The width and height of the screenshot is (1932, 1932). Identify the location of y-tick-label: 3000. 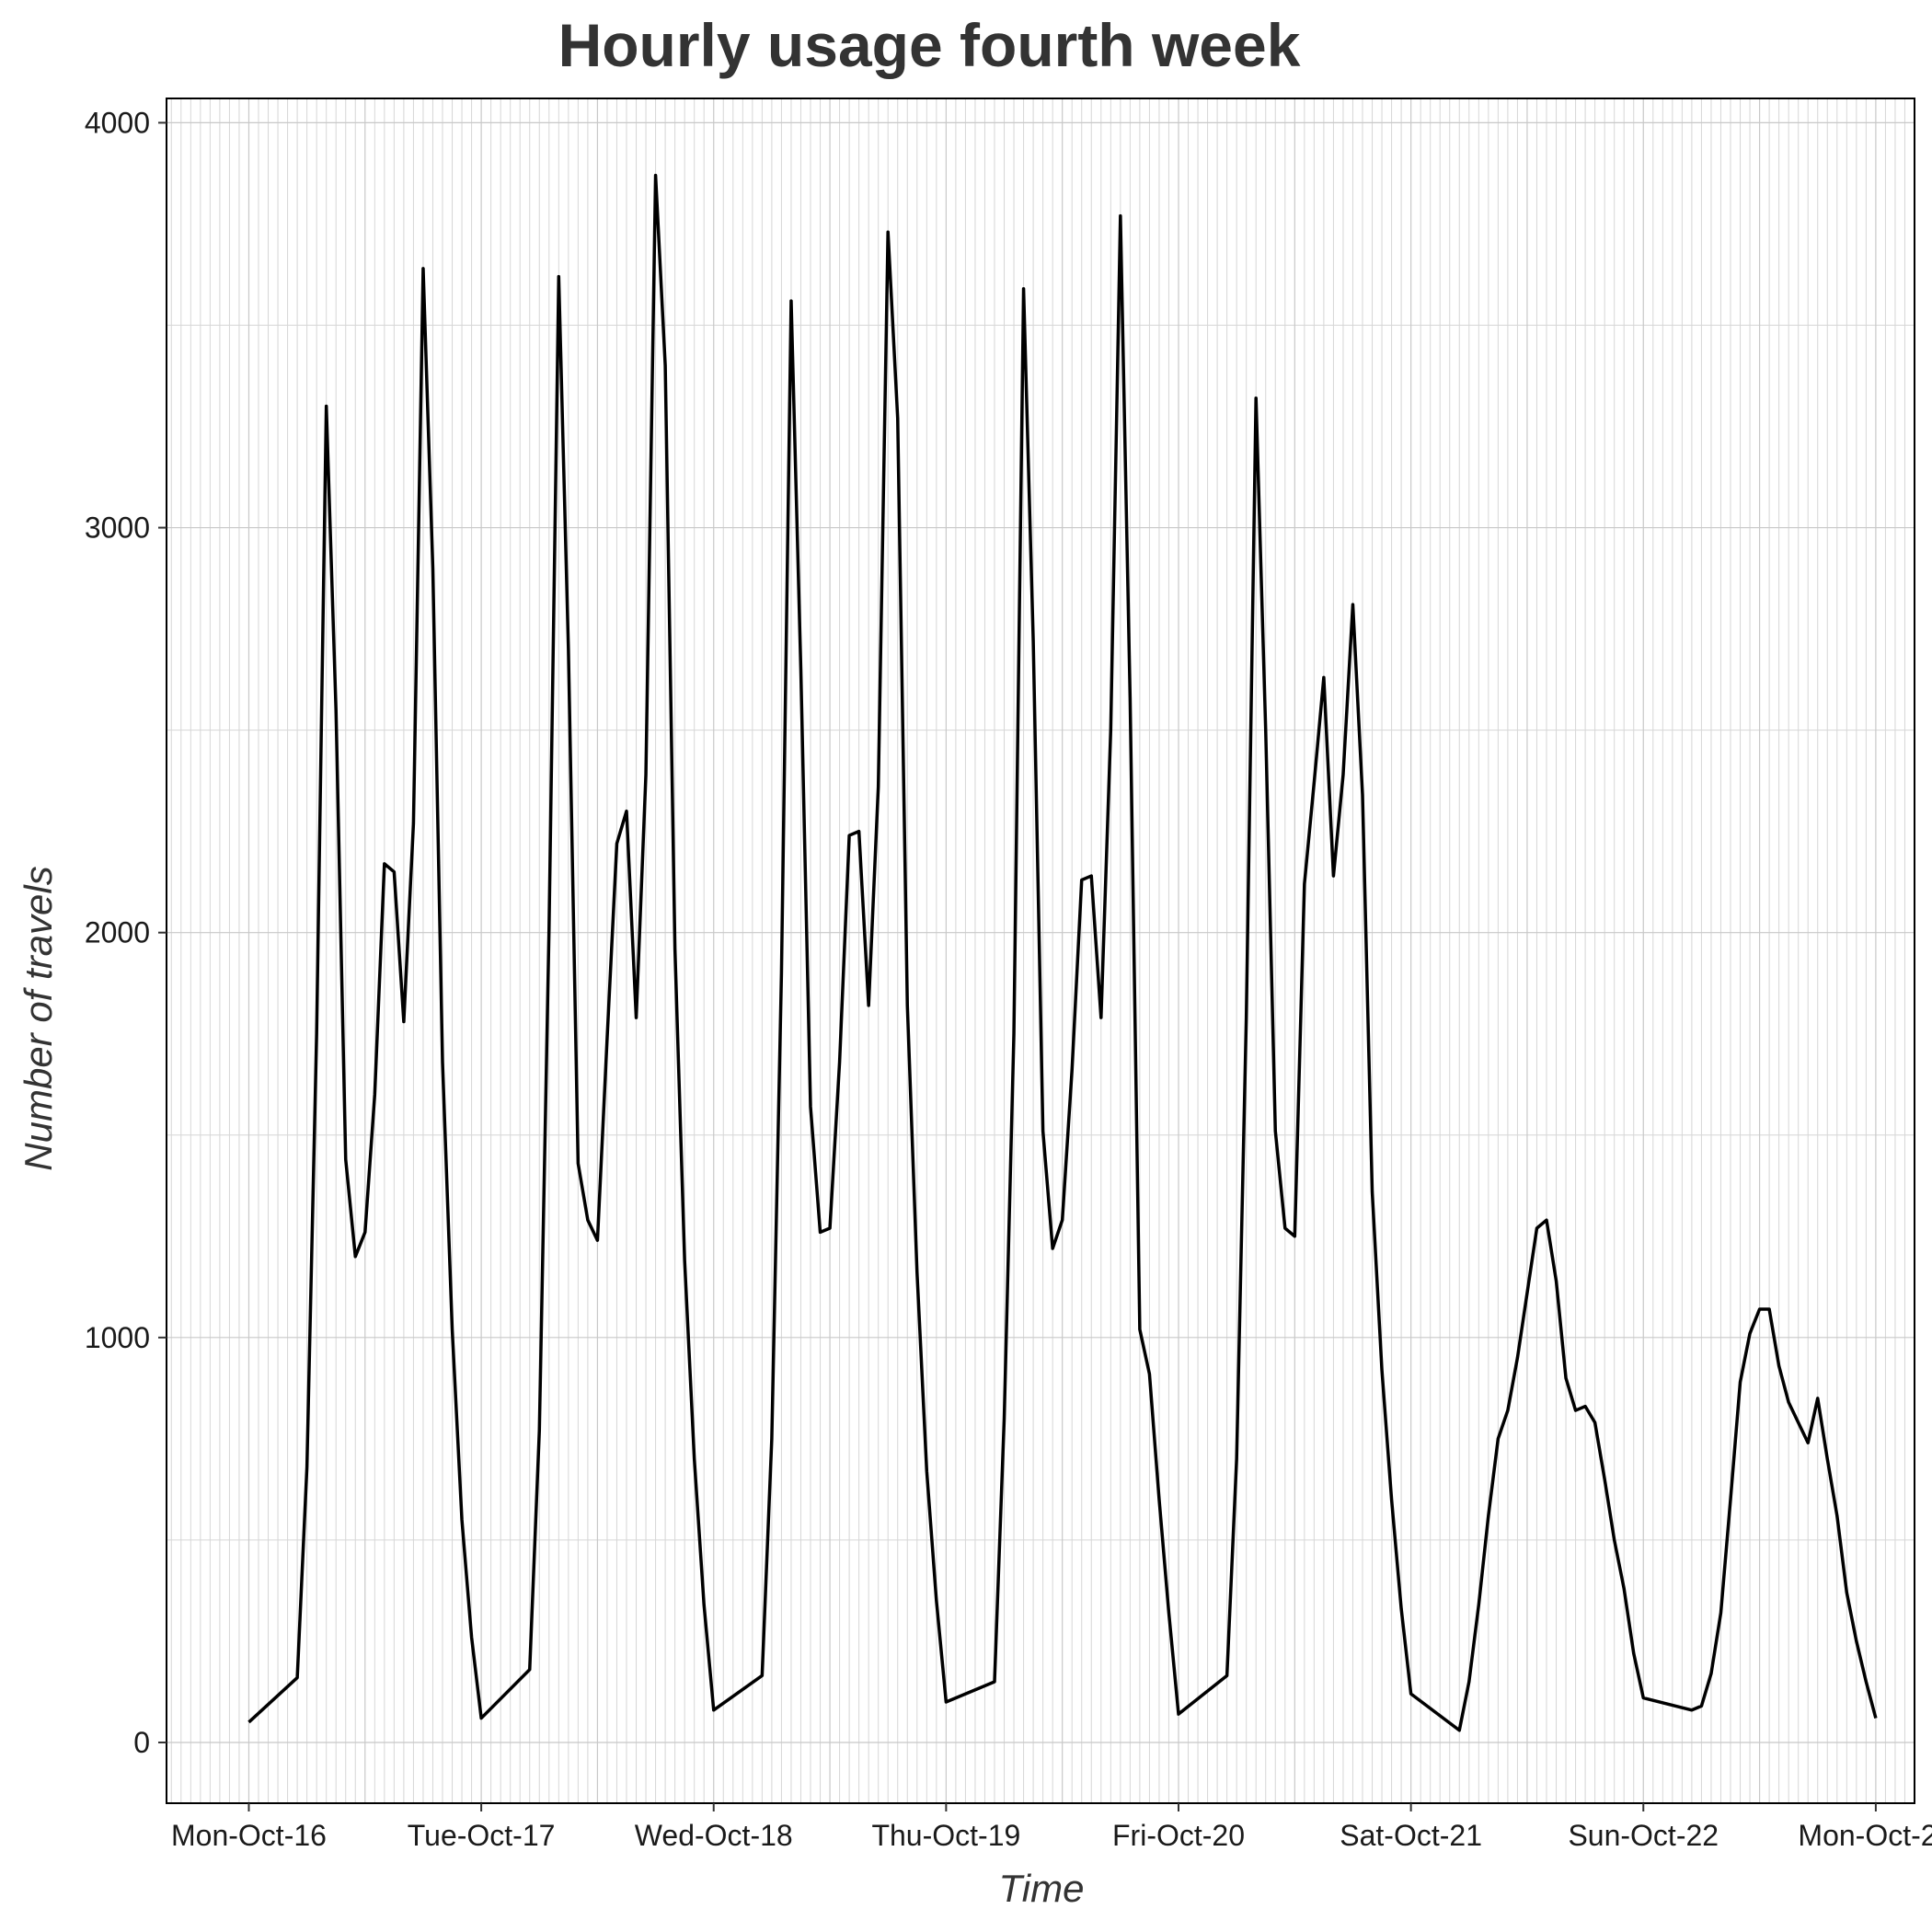
(117, 528).